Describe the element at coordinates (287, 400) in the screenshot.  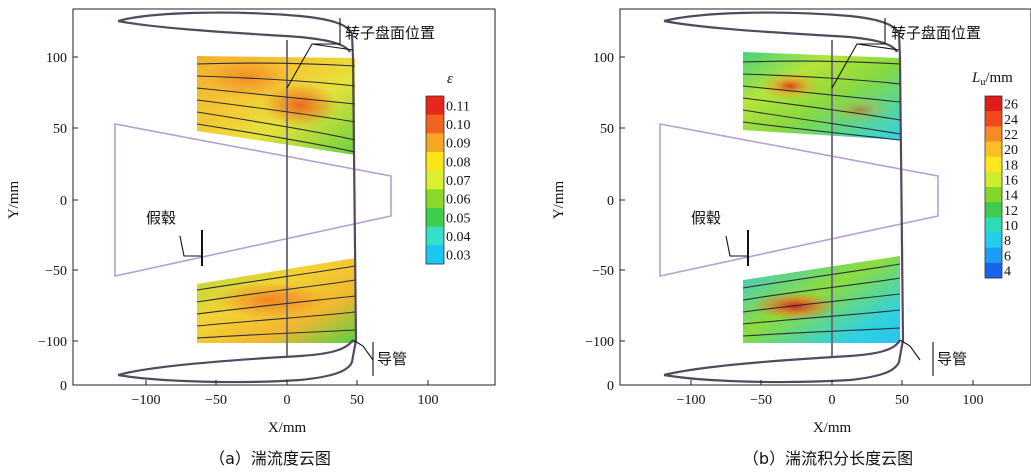
I see `x-tick-label: 0` at that location.